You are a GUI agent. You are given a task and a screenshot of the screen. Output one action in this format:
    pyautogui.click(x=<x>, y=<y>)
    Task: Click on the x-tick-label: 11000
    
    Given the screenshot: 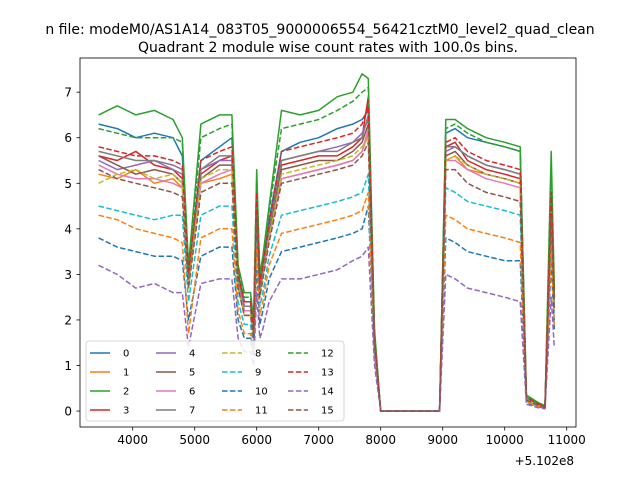 What is the action you would take?
    pyautogui.click(x=567, y=440)
    